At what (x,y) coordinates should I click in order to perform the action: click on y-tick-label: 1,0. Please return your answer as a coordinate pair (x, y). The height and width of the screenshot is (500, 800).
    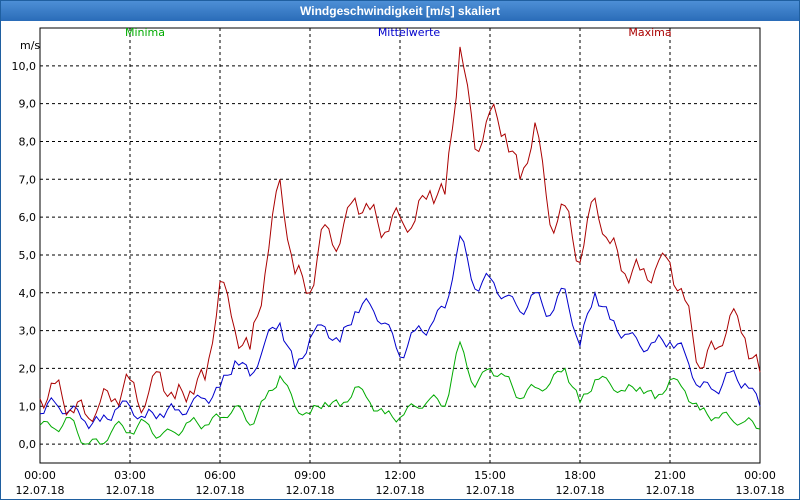
    Looking at the image, I should click on (28, 406).